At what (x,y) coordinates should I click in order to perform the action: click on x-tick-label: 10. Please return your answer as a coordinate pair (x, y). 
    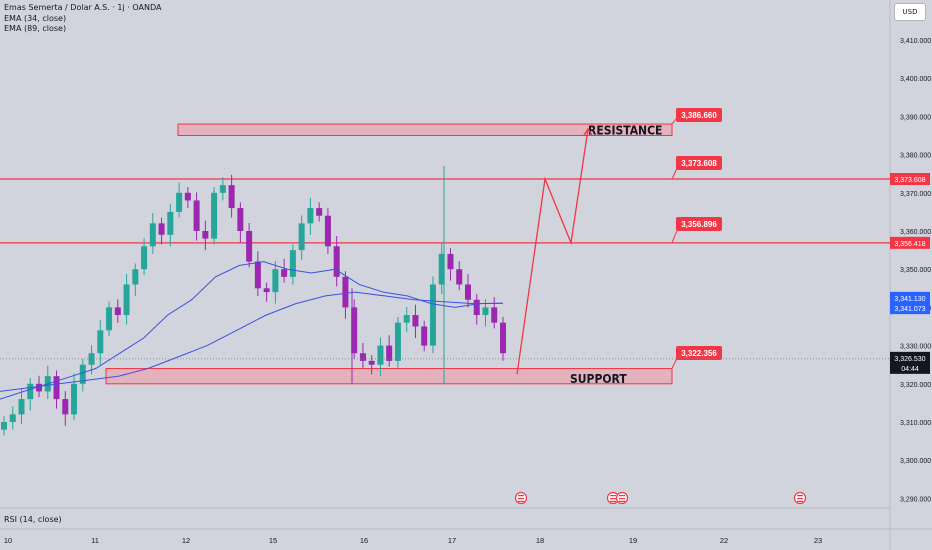
    Looking at the image, I should click on (8, 540).